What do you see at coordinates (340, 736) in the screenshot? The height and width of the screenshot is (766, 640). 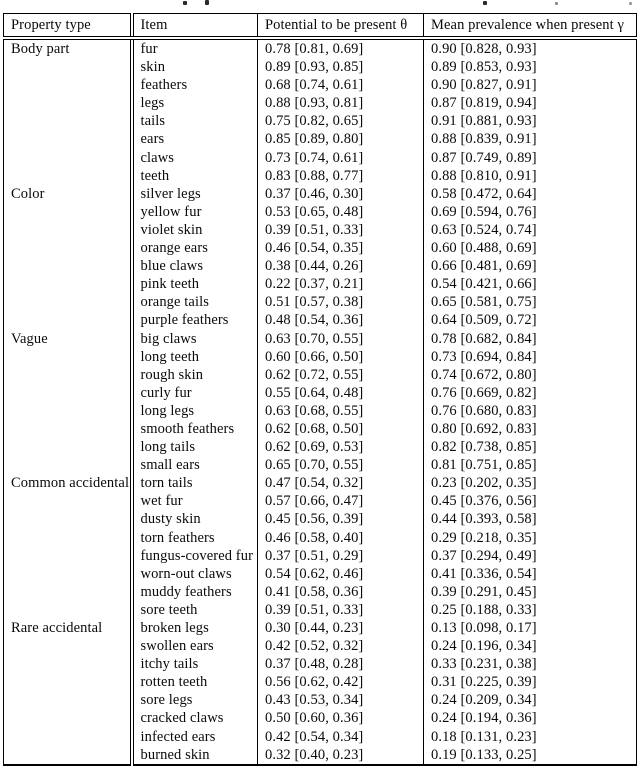 I see `theta-cell: 0.42 [0.54, 0.34]` at bounding box center [340, 736].